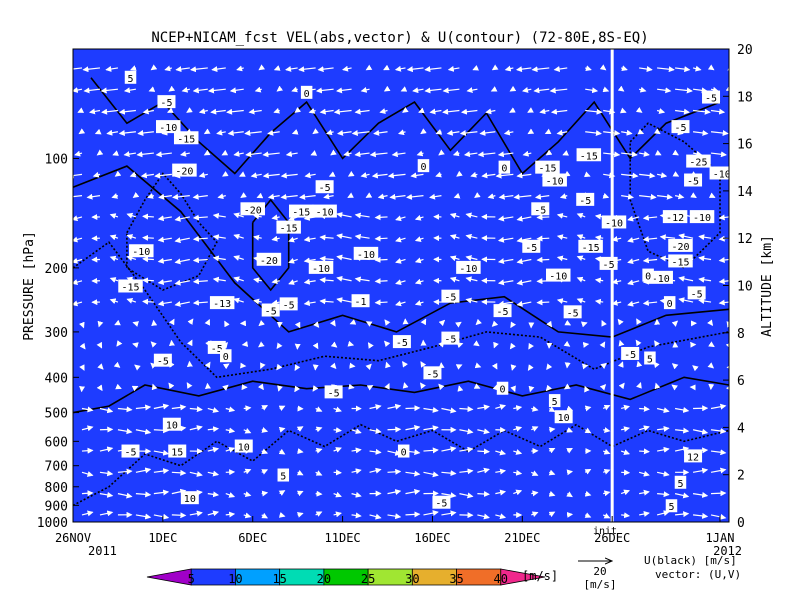 The width and height of the screenshot is (800, 600). I want to click on altitude-tick-label: 12, so click(745, 239).